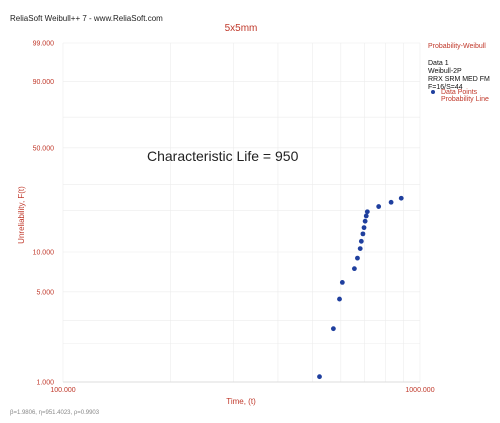  I want to click on footer-parameters: β=1.9806, η=951.4023, ρ=0.9903, so click(55, 413).